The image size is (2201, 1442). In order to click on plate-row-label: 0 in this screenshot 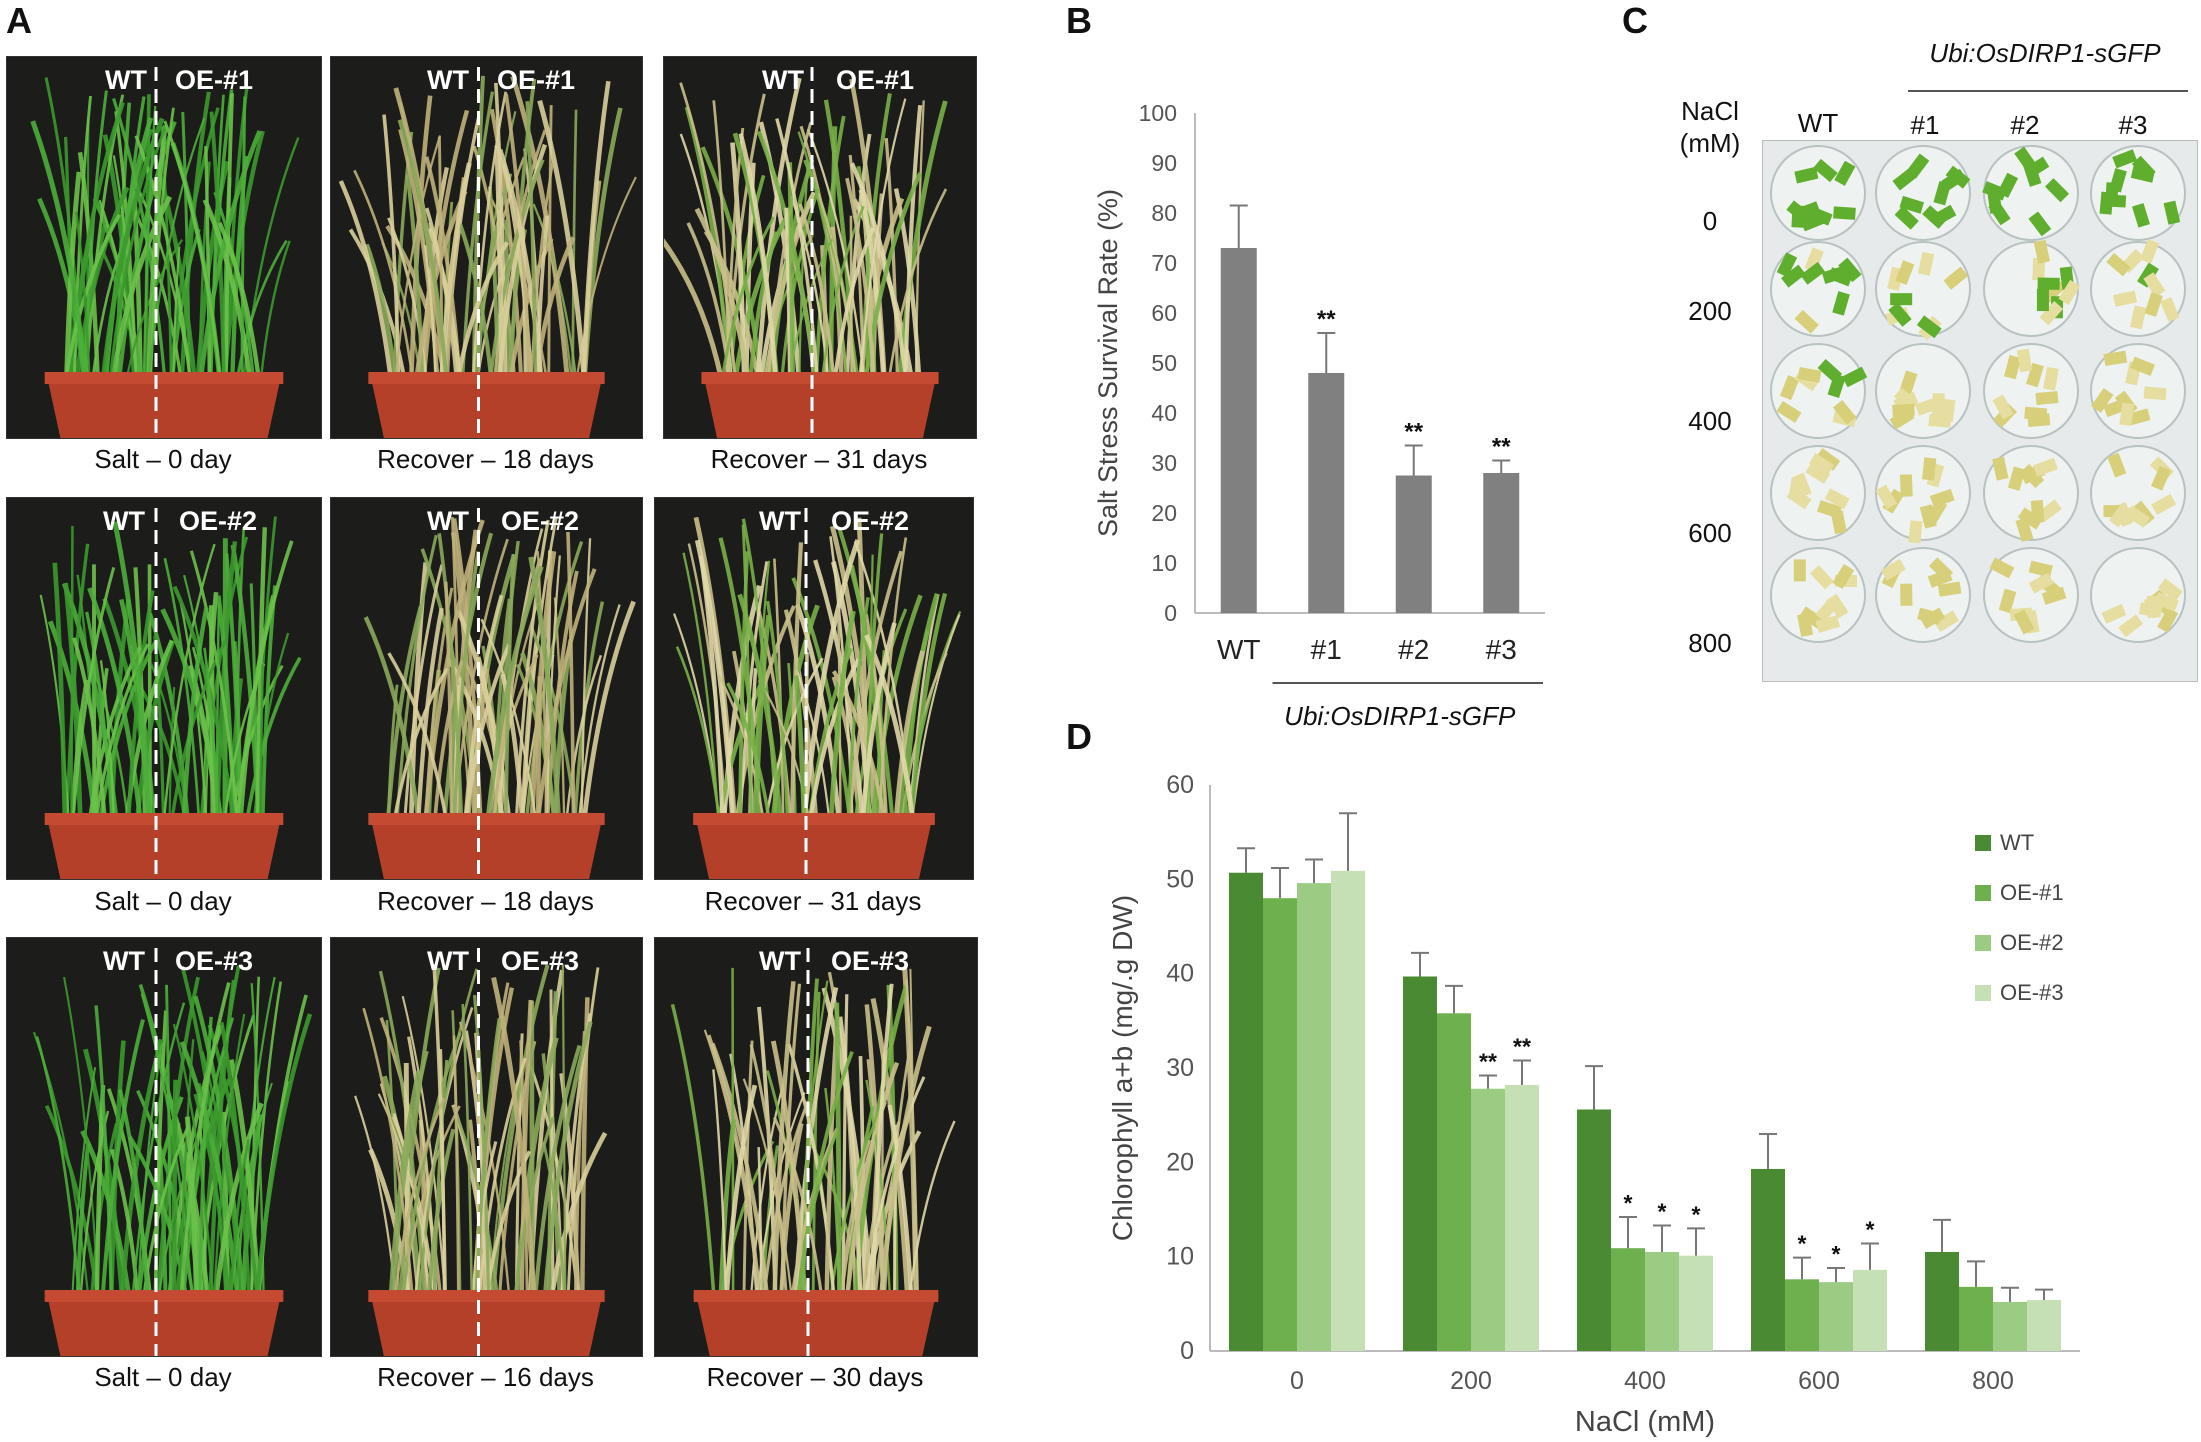, I will do `click(1710, 221)`.